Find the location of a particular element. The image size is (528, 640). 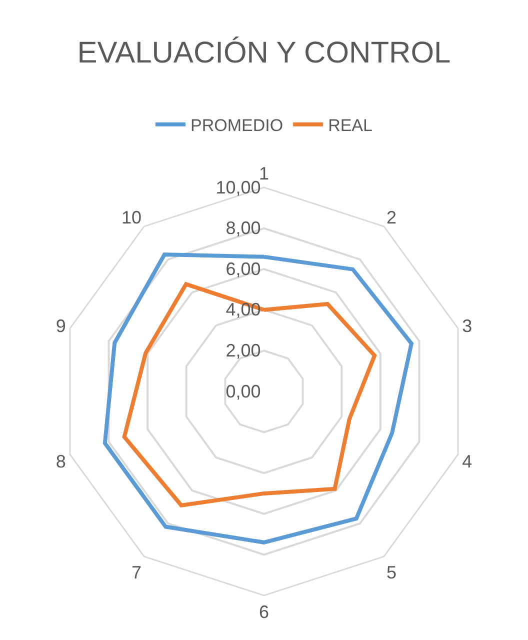

spoke-label: 1 is located at coordinates (264, 174).